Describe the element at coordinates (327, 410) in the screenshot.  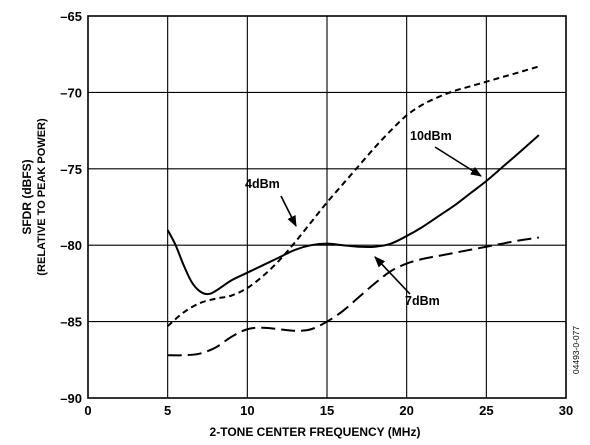
I see `x-tick-label: 15` at that location.